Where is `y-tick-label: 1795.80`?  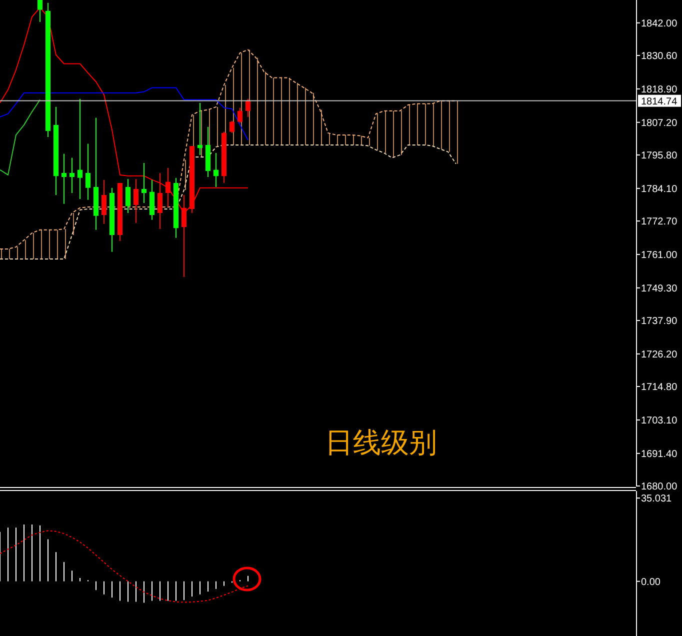 y-tick-label: 1795.80 is located at coordinates (659, 156).